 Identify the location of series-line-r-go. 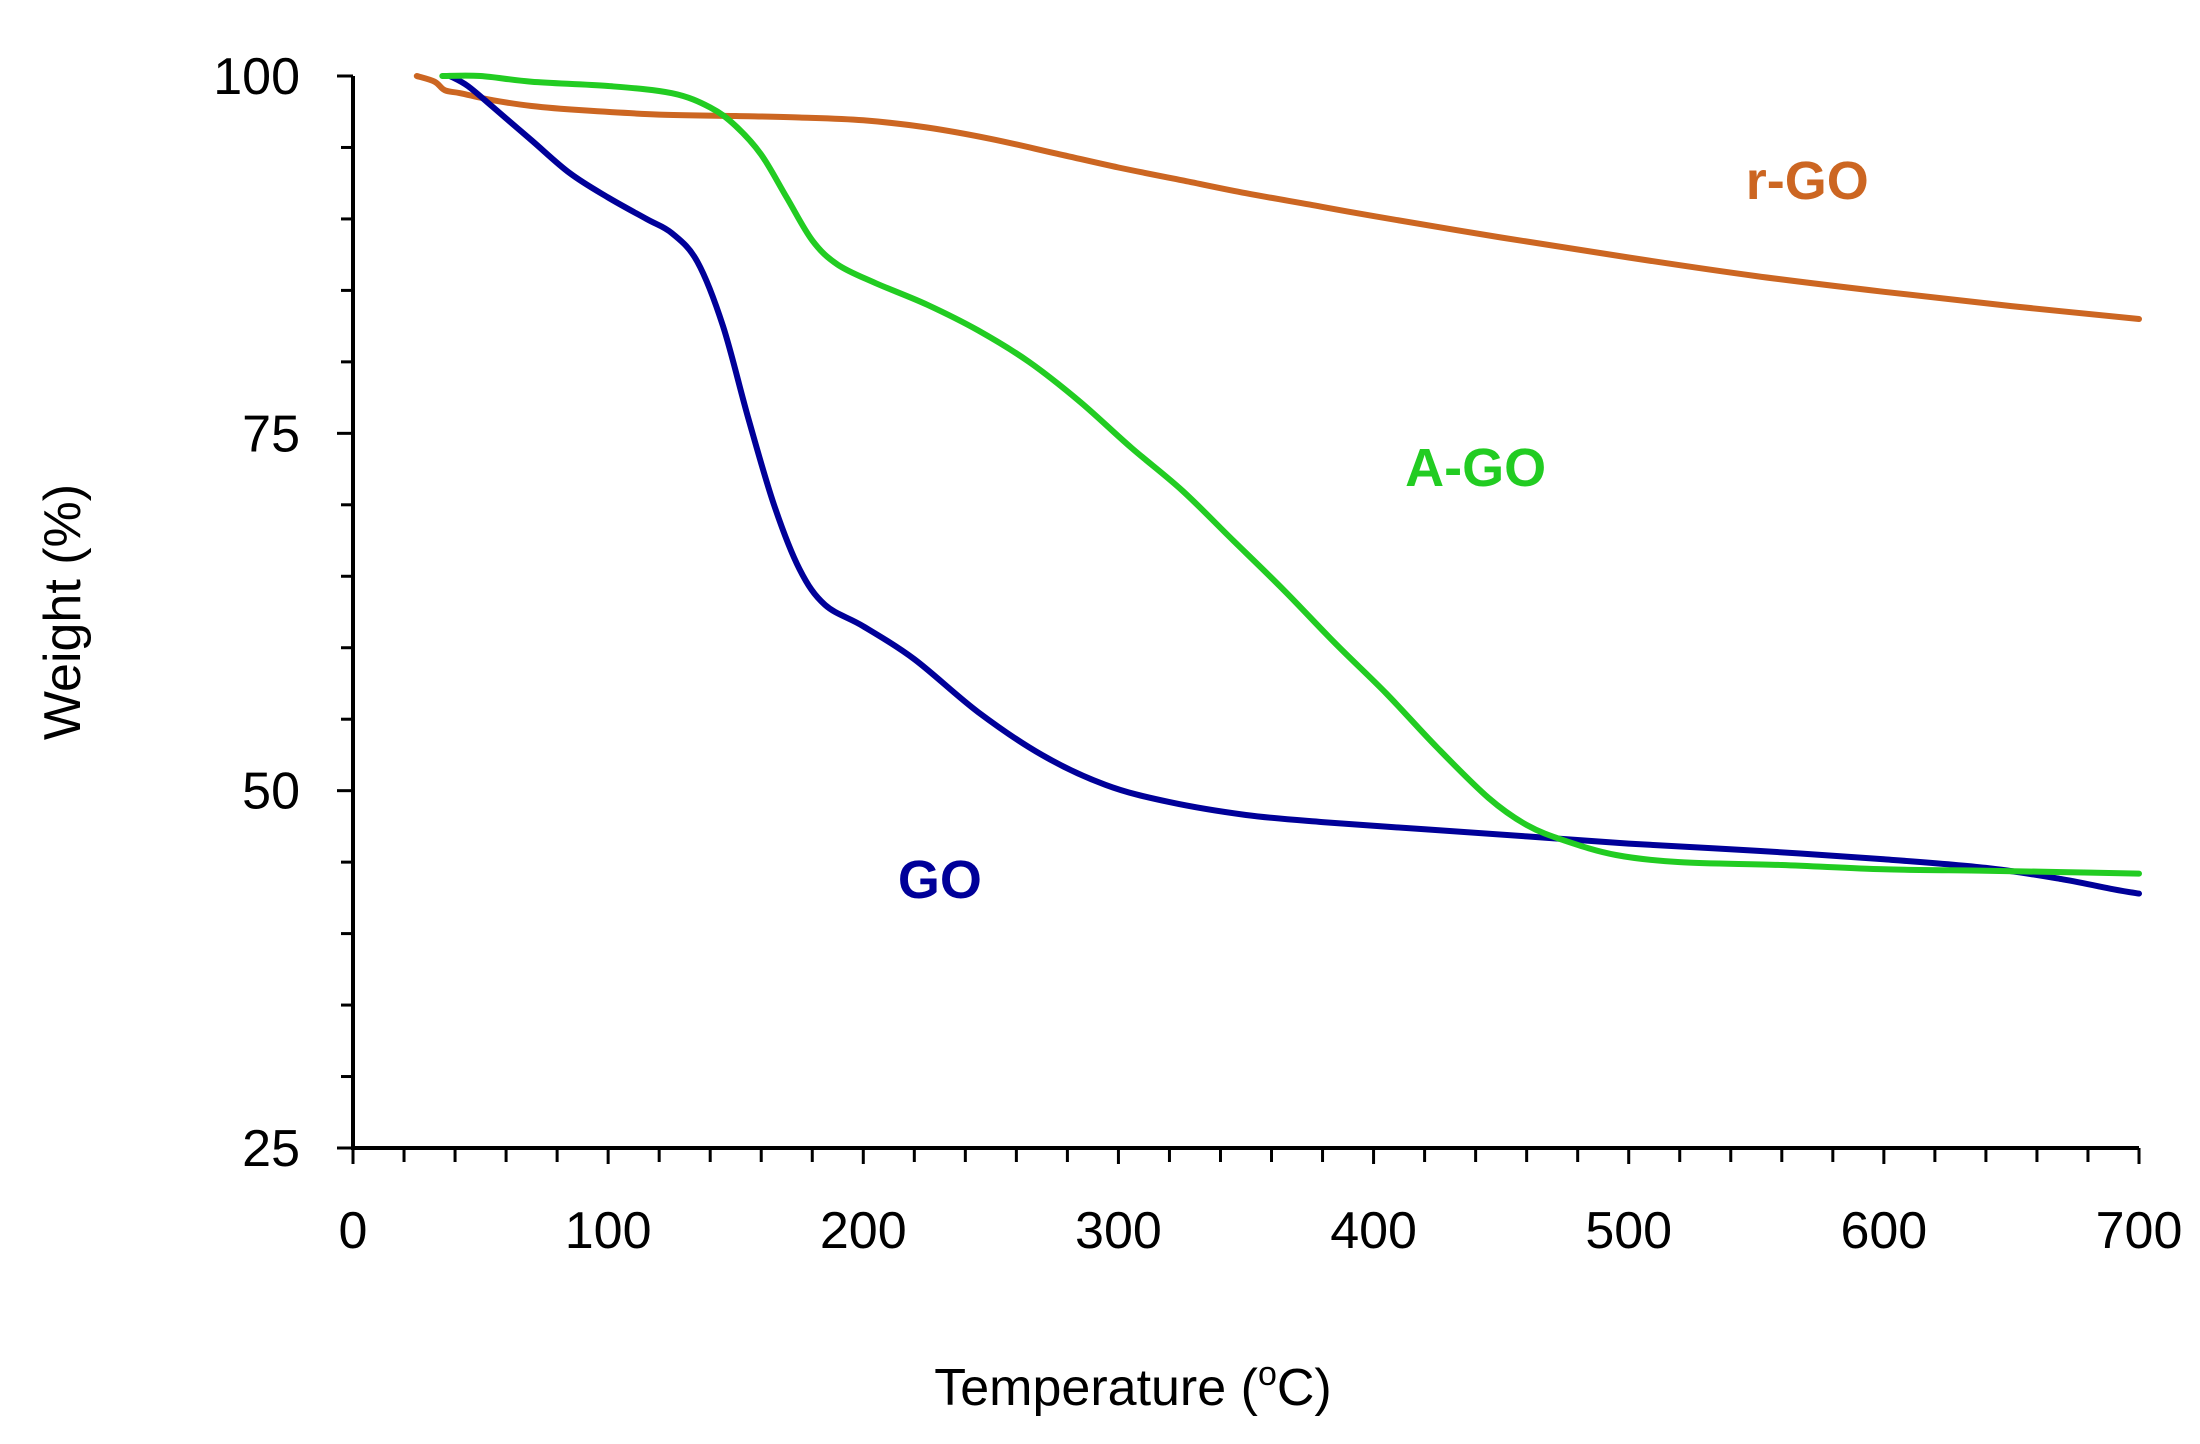
(1277, 197).